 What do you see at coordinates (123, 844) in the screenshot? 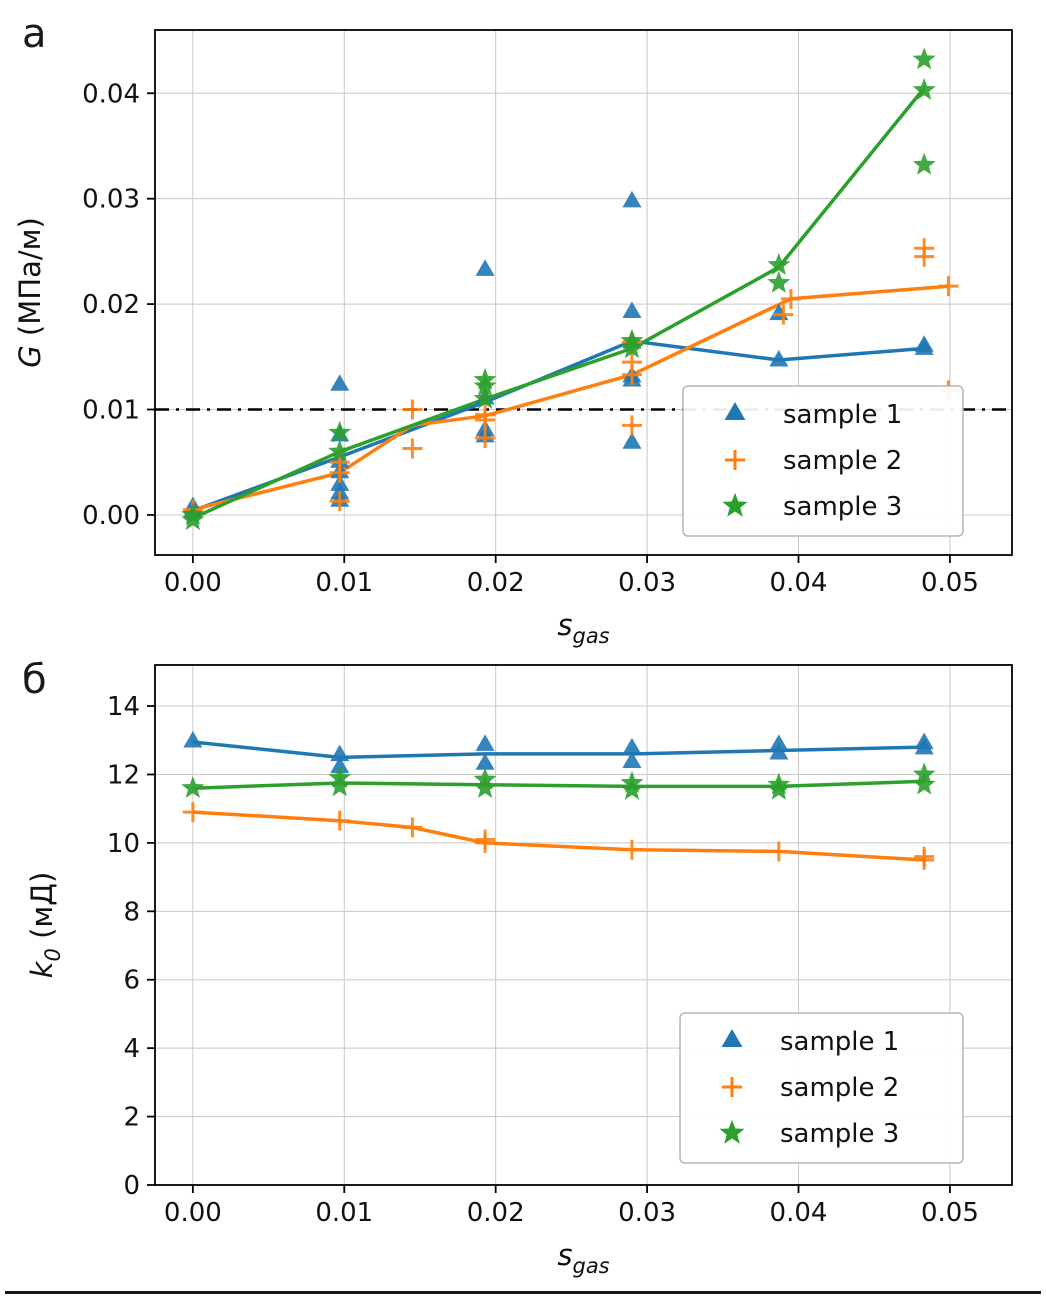
I see `svg-text: 10` at bounding box center [123, 844].